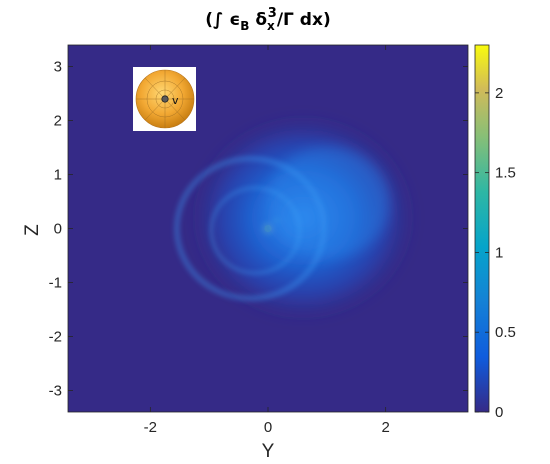 The width and height of the screenshot is (550, 464). I want to click on y-tick-label: 0, so click(58, 229).